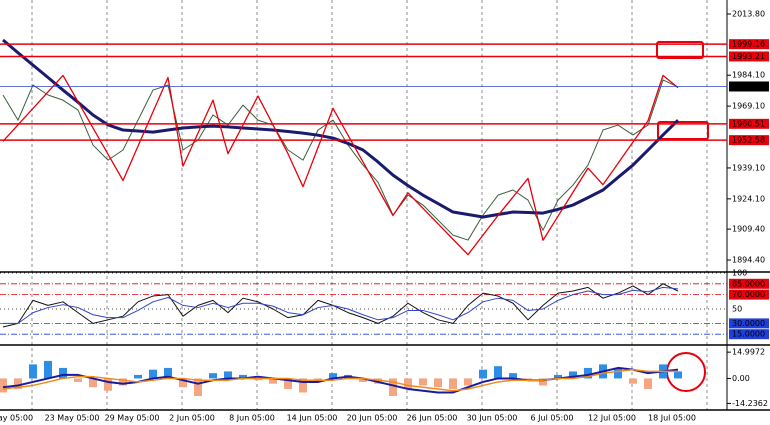 This screenshot has height=425, width=770. I want to click on y-tick-label: 0.00, so click(741, 378).